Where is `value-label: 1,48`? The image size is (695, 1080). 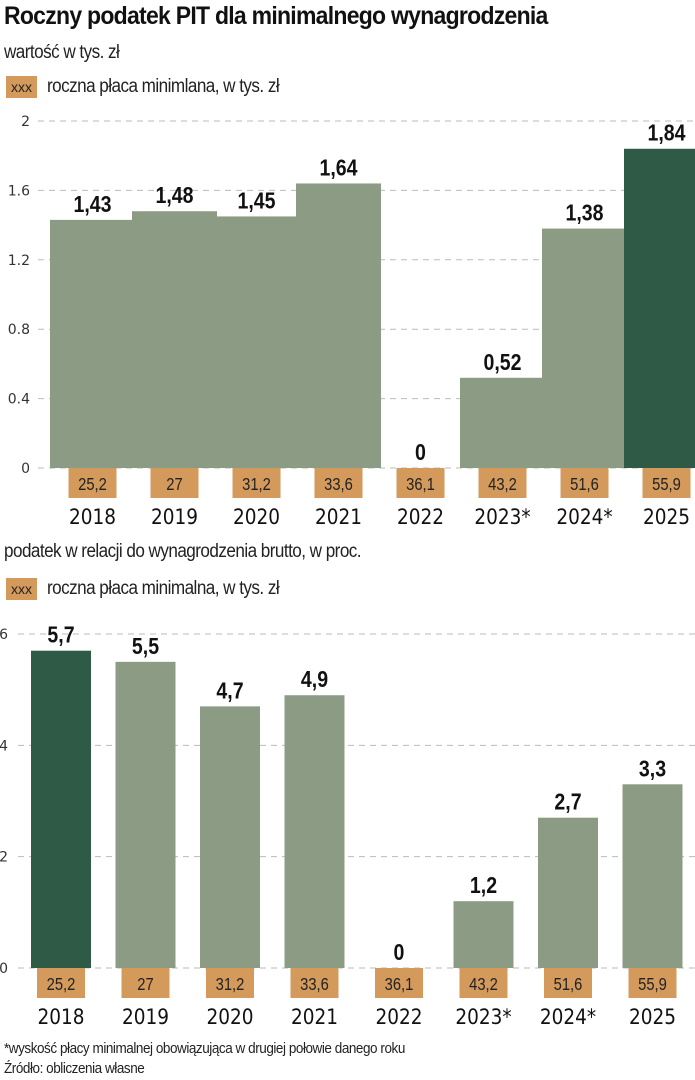
value-label: 1,48 is located at coordinates (174, 196).